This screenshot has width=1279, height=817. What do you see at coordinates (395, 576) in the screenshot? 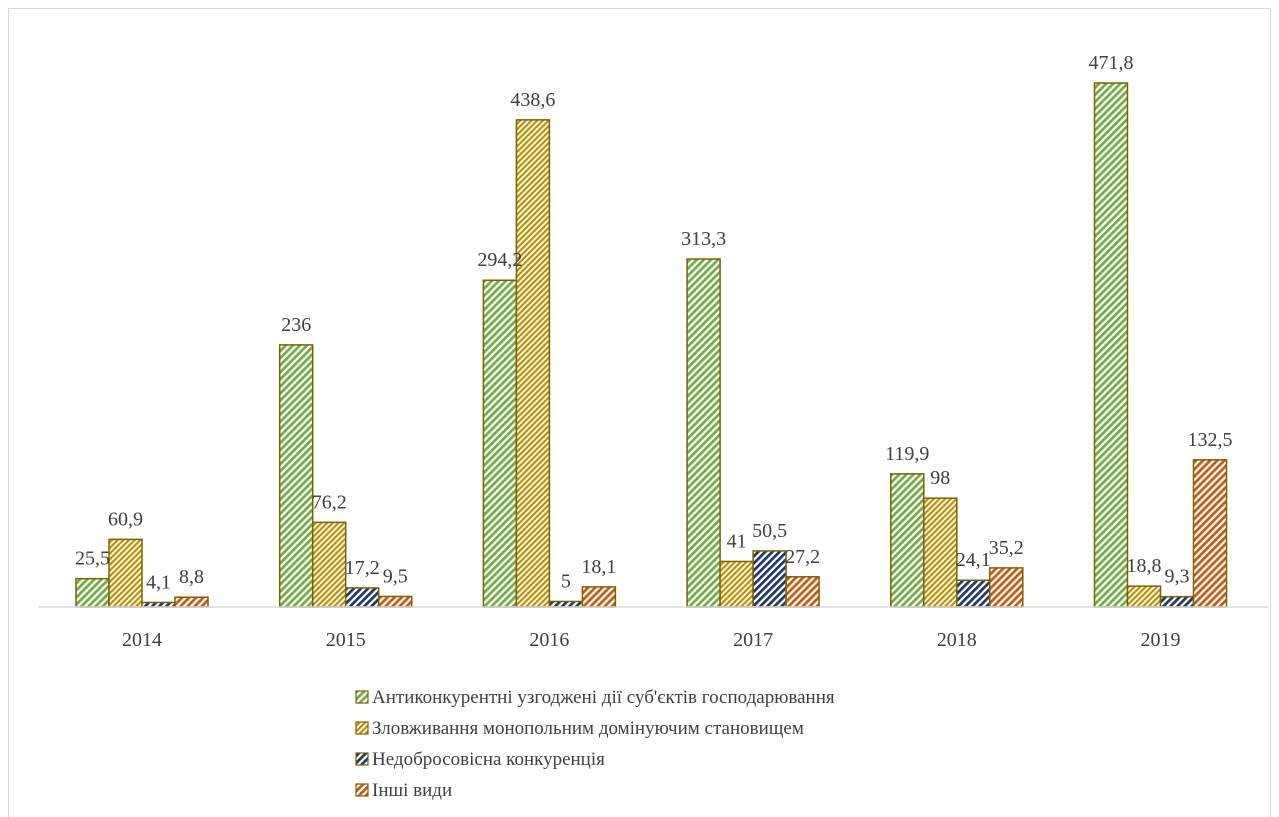
I see `data-label-2015-s4: 9,5` at bounding box center [395, 576].